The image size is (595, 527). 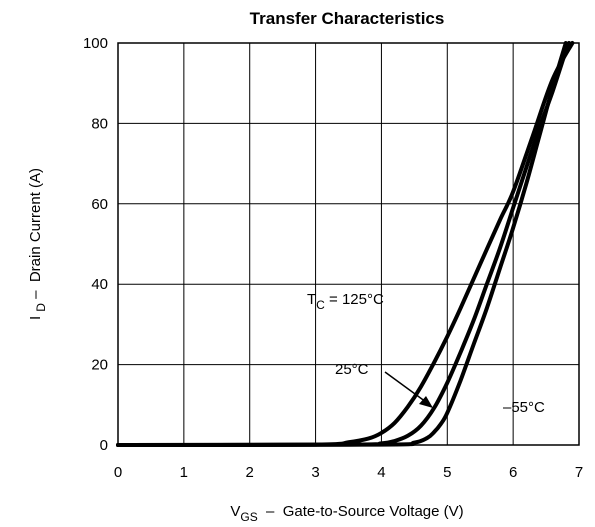 What do you see at coordinates (104, 445) in the screenshot?
I see `y-tick-label: 0` at bounding box center [104, 445].